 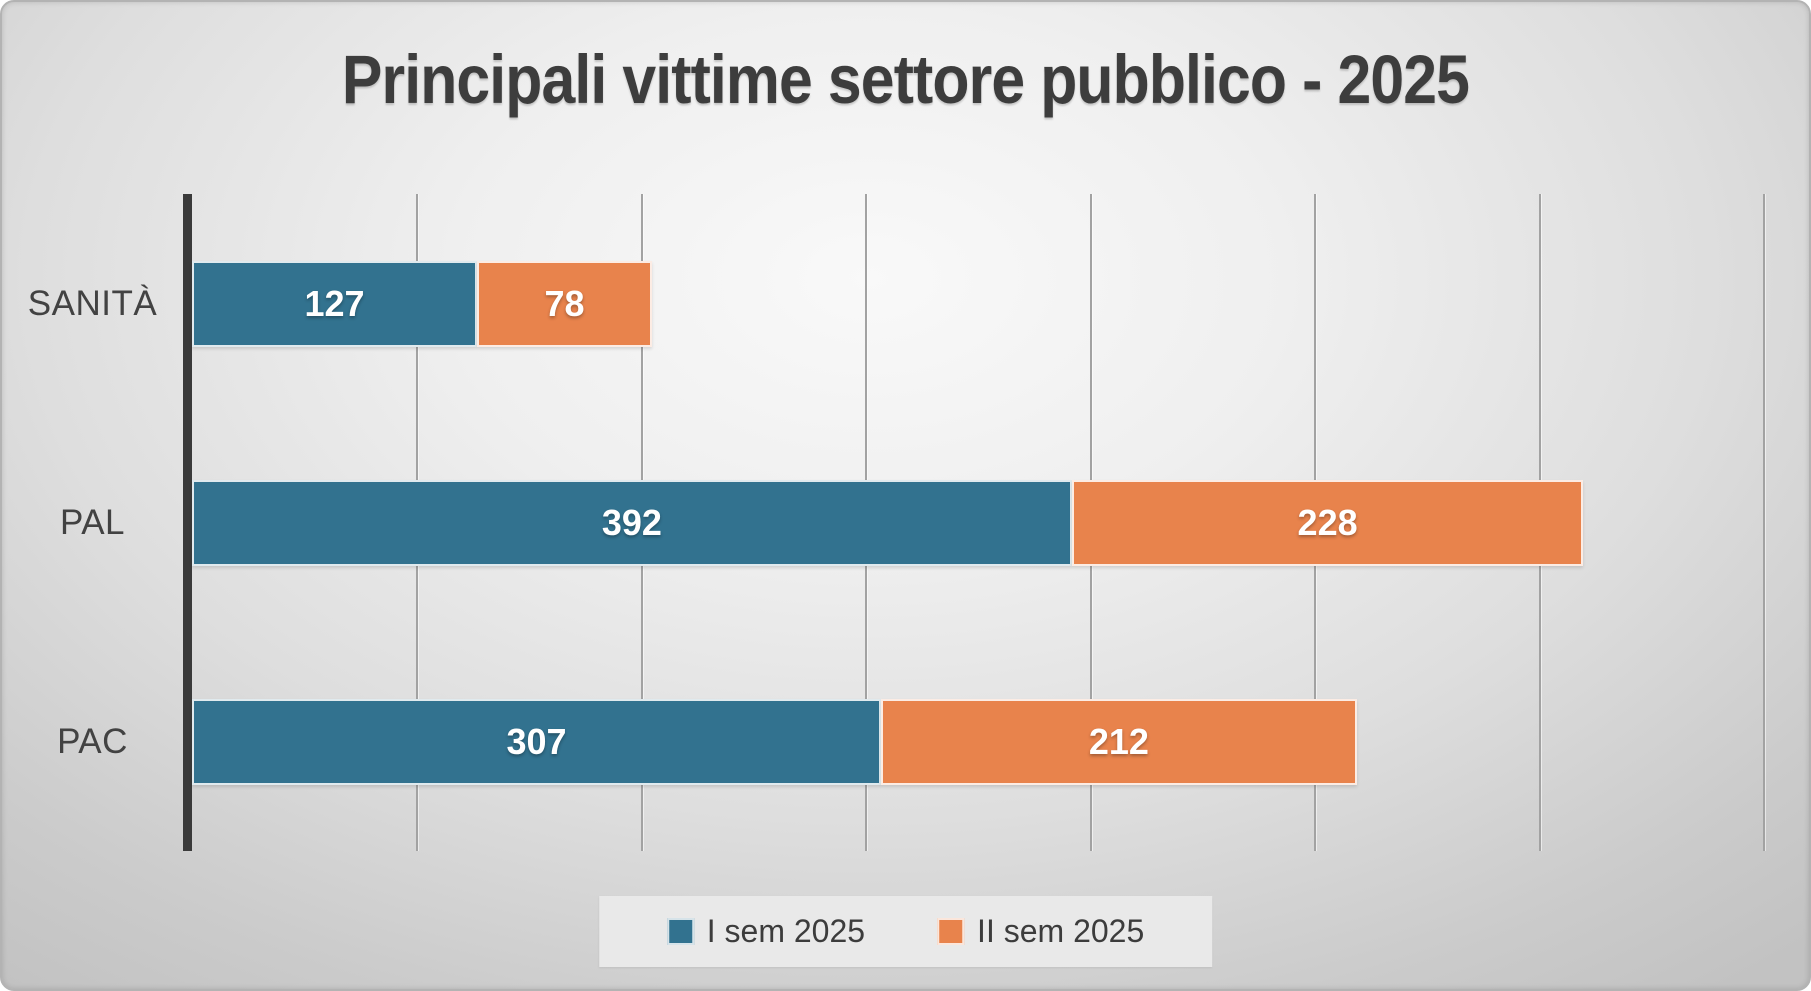 I want to click on bar-segment: 307, so click(x=536, y=741).